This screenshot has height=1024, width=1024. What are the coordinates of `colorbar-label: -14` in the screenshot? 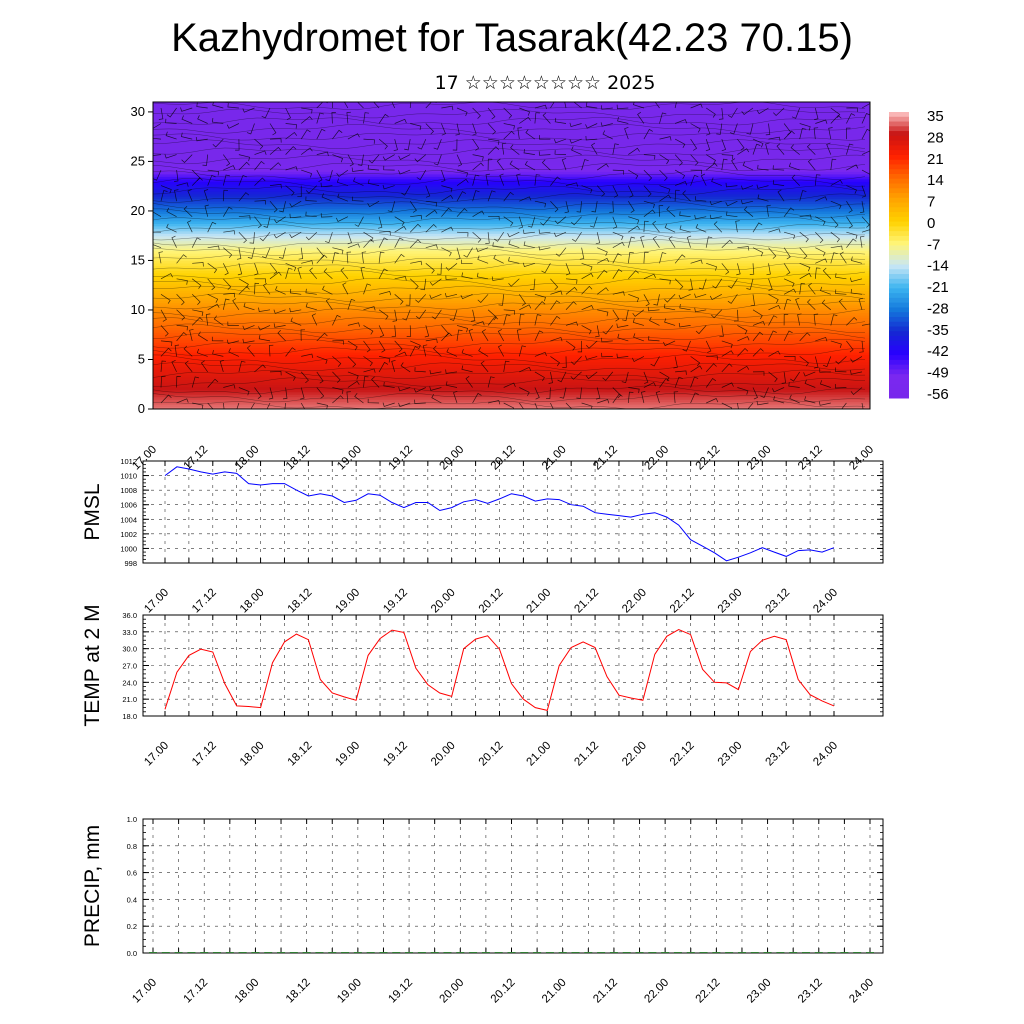 It's located at (938, 266).